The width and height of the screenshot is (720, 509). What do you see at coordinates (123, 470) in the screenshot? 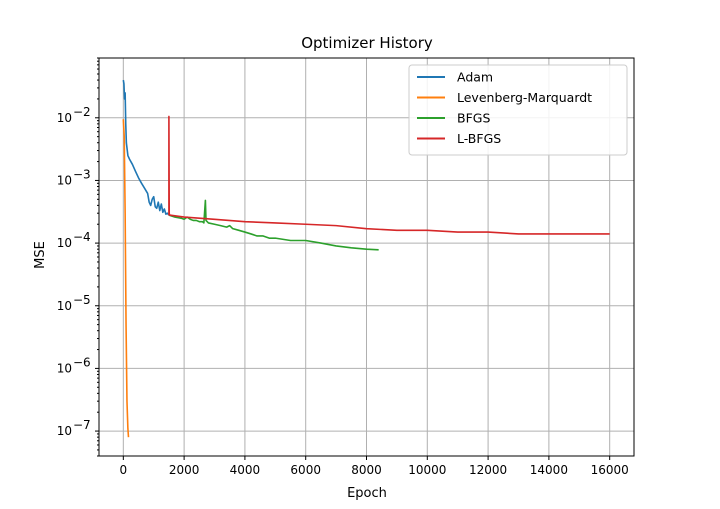
I see `x-tick-label: 0` at bounding box center [123, 470].